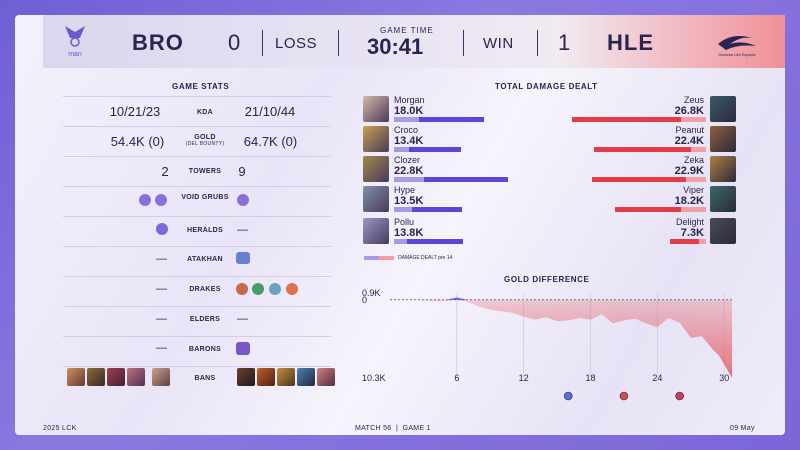 This screenshot has height=450, width=800. I want to click on player-damage: 22.8K, so click(409, 171).